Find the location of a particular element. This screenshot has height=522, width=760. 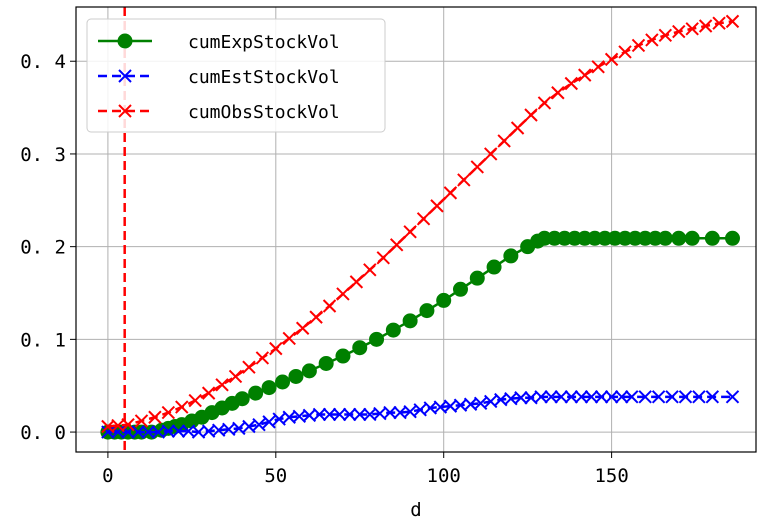

x-tick-label: 150 is located at coordinates (611, 476).